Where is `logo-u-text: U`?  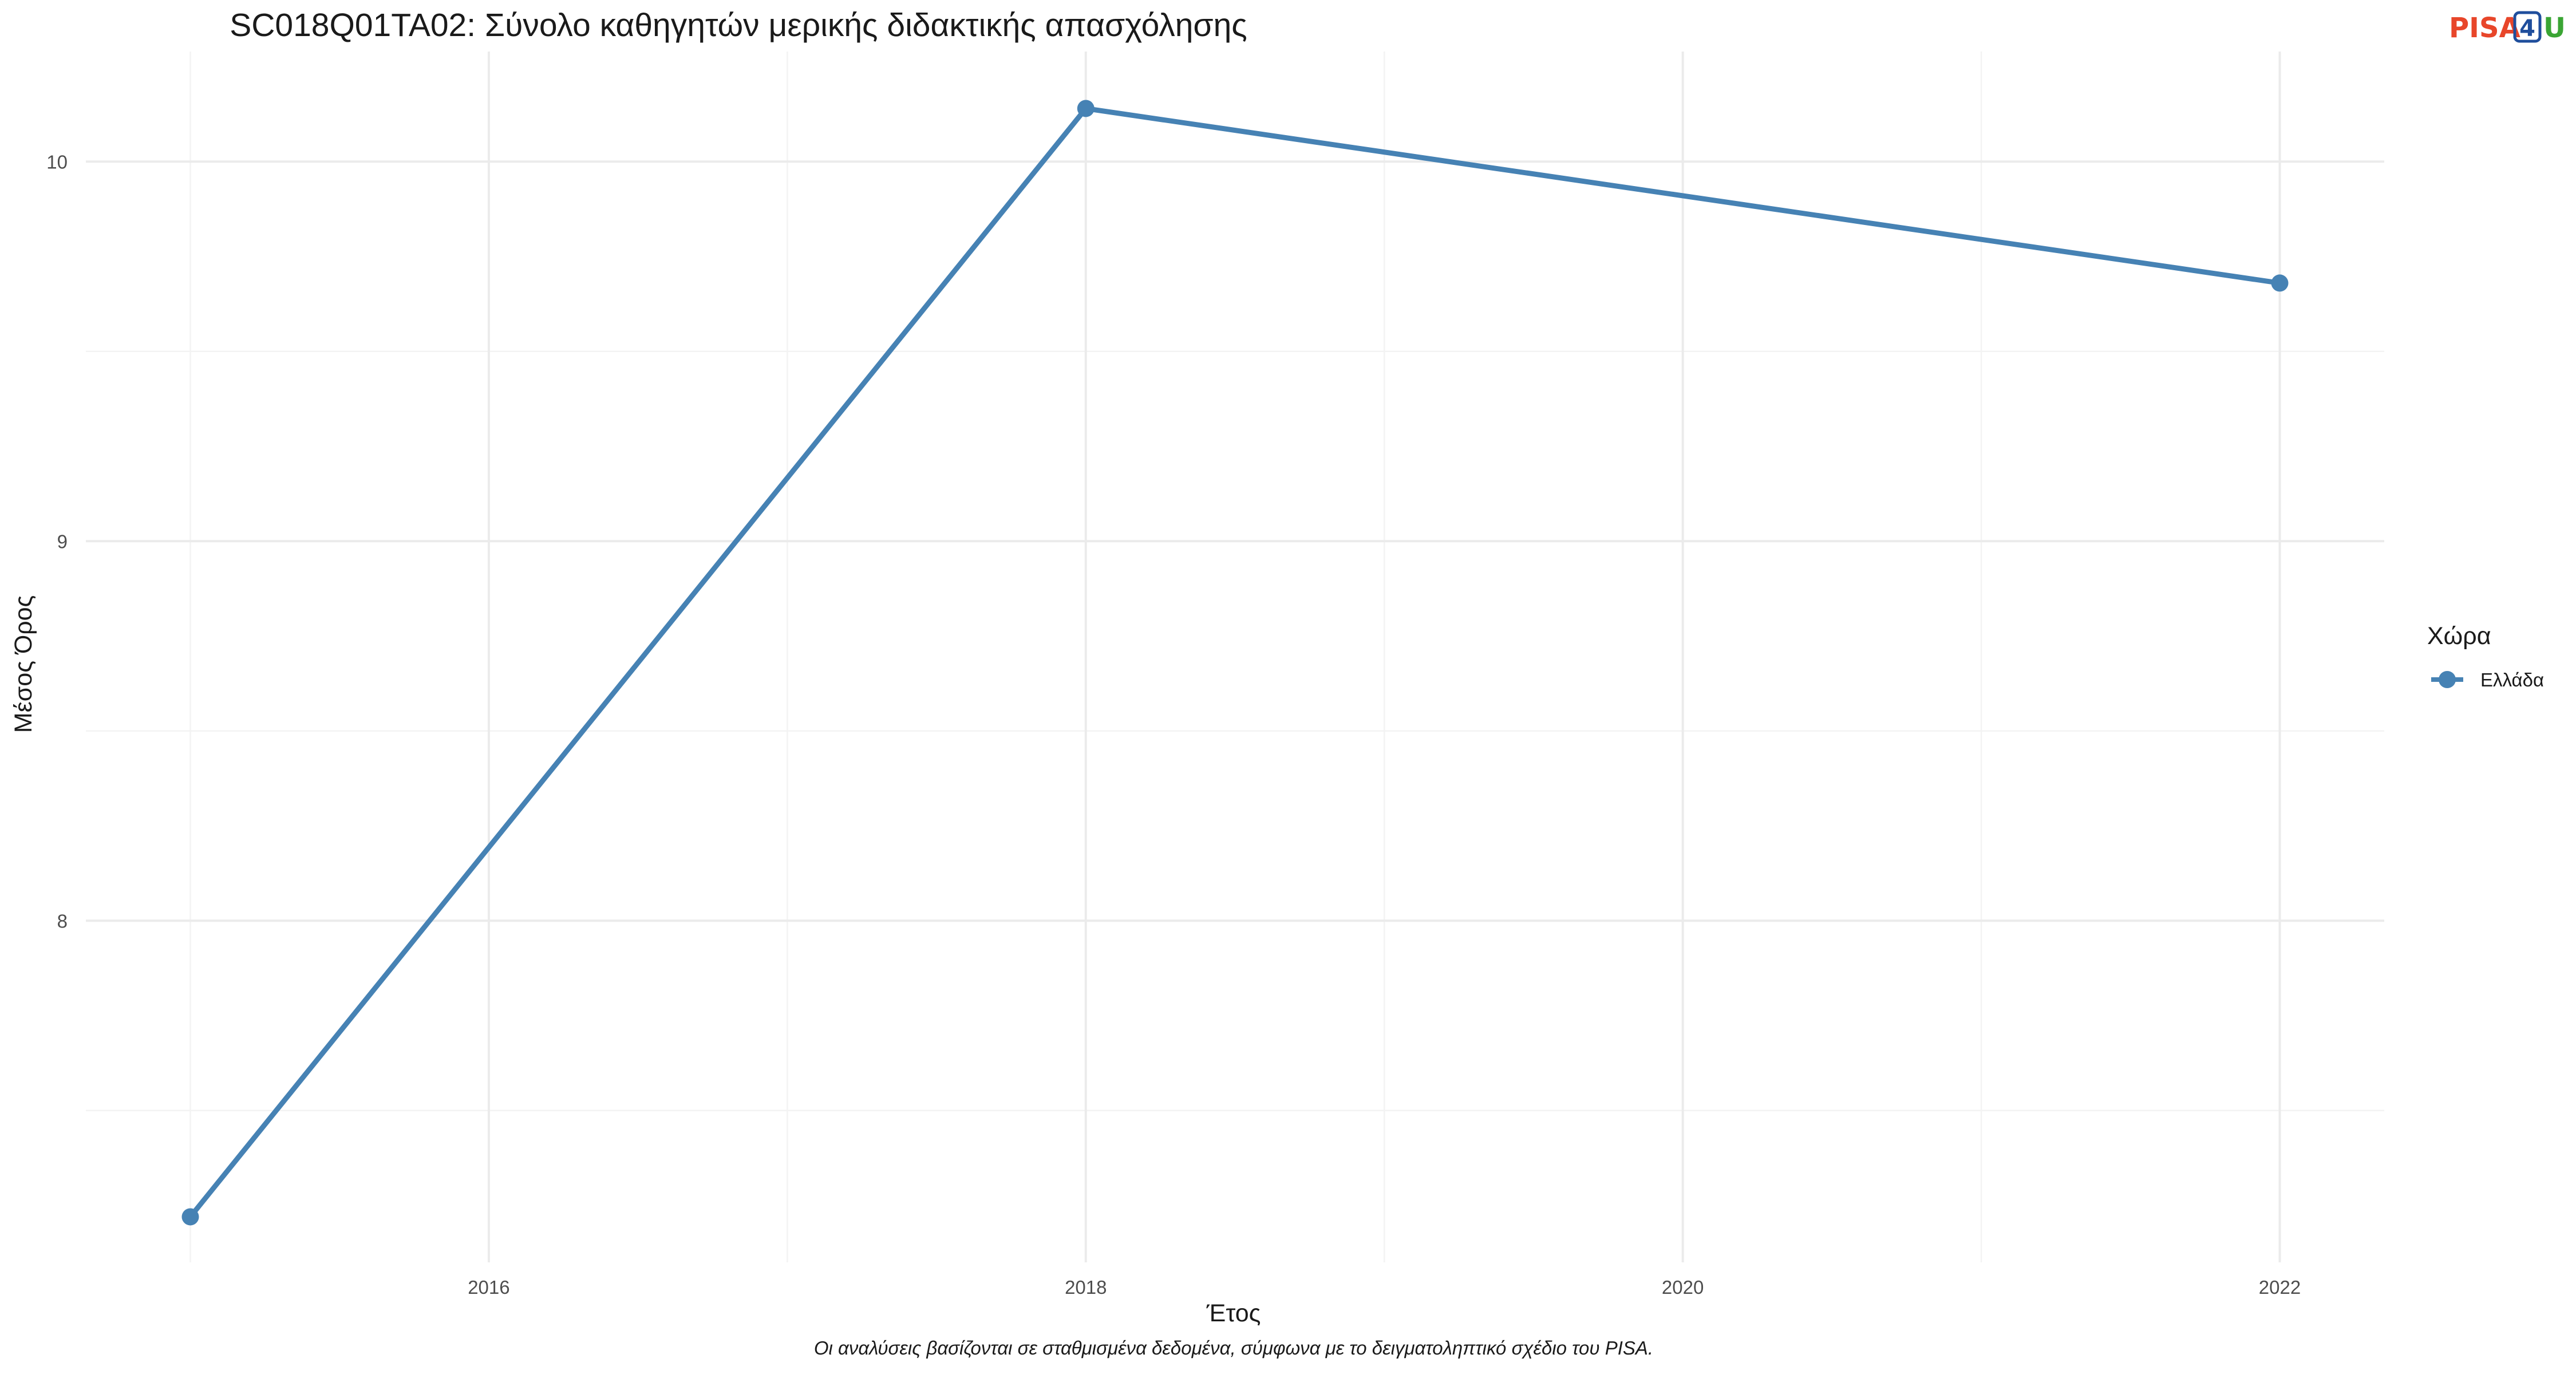
logo-u-text: U is located at coordinates (2554, 28).